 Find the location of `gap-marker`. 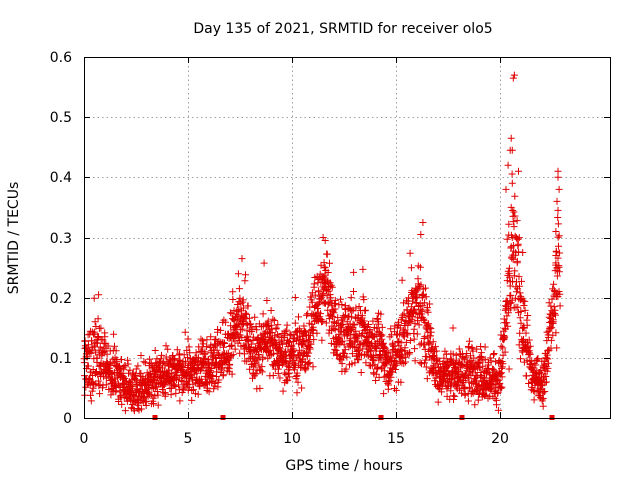

gap-marker is located at coordinates (462, 417).